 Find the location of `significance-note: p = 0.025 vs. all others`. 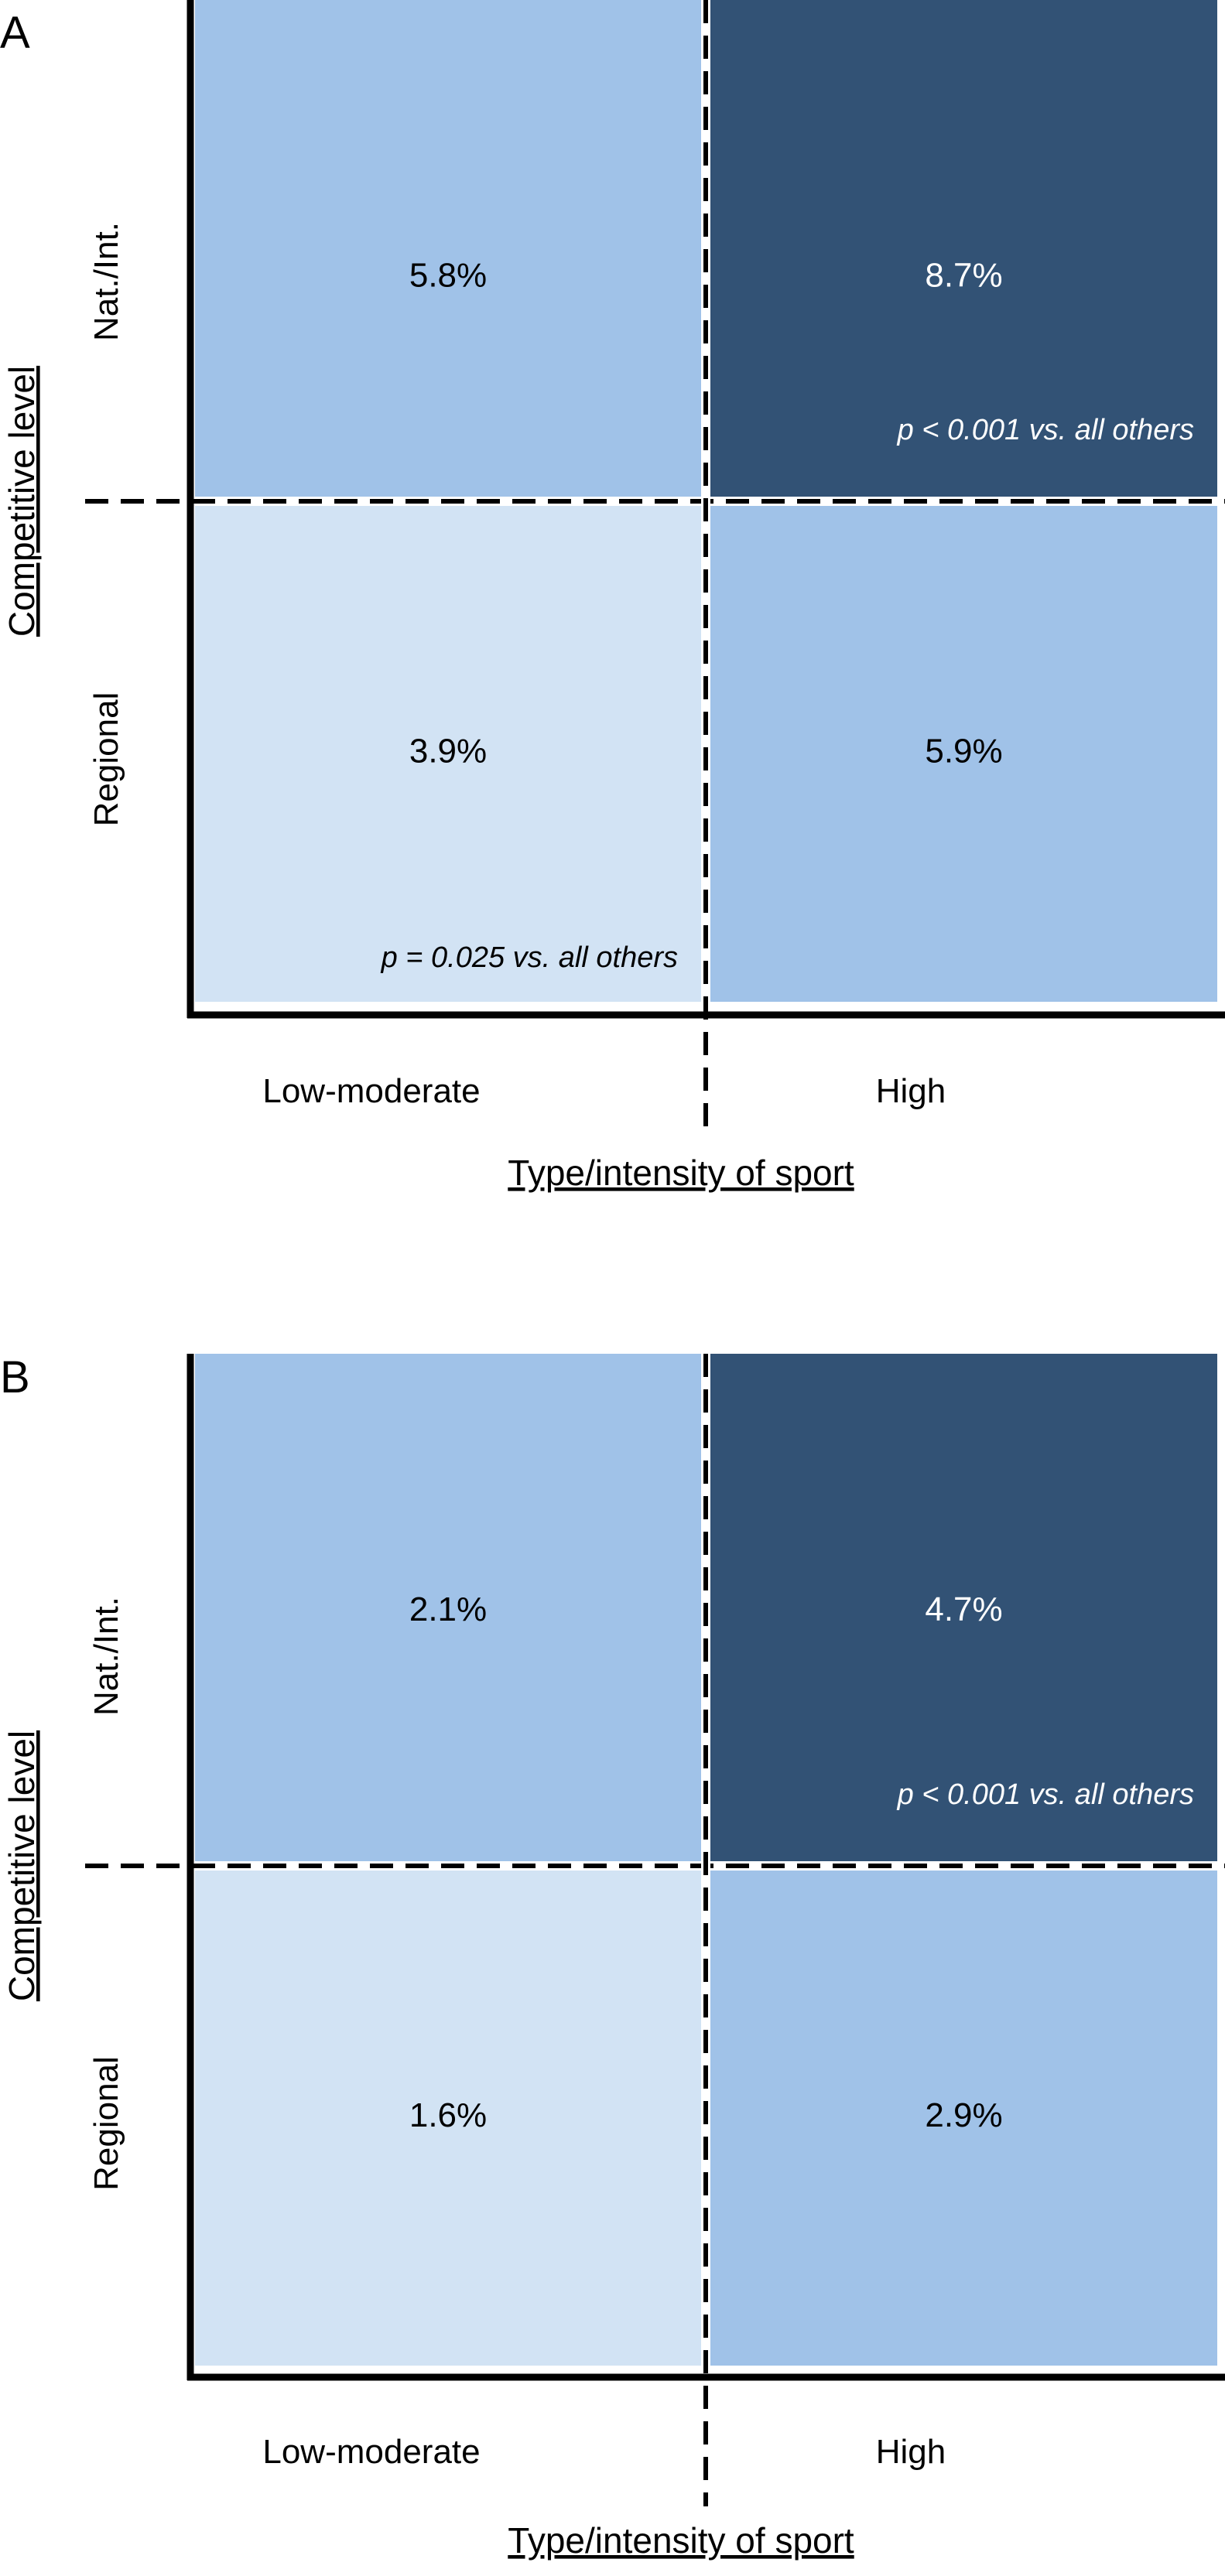

significance-note: p = 0.025 vs. all others is located at coordinates (529, 957).